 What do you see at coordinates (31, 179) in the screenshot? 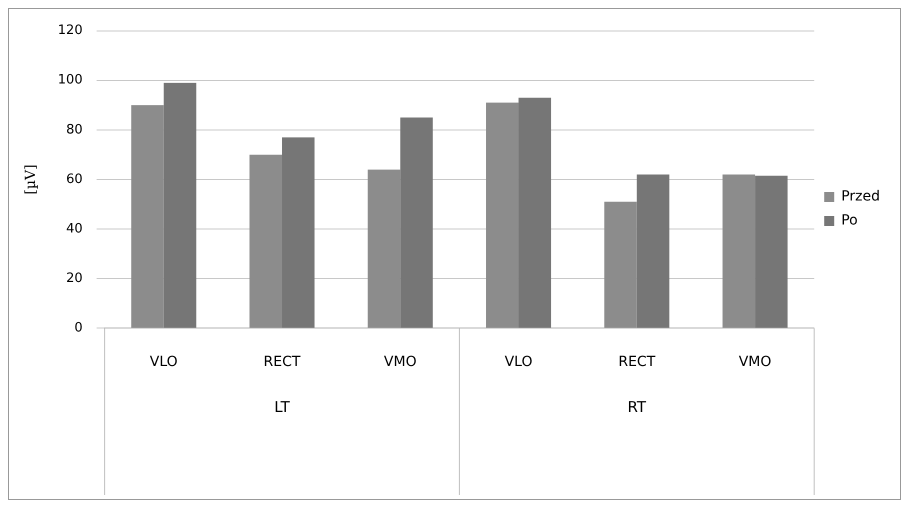
I see `y-axis-title: [µV]` at bounding box center [31, 179].